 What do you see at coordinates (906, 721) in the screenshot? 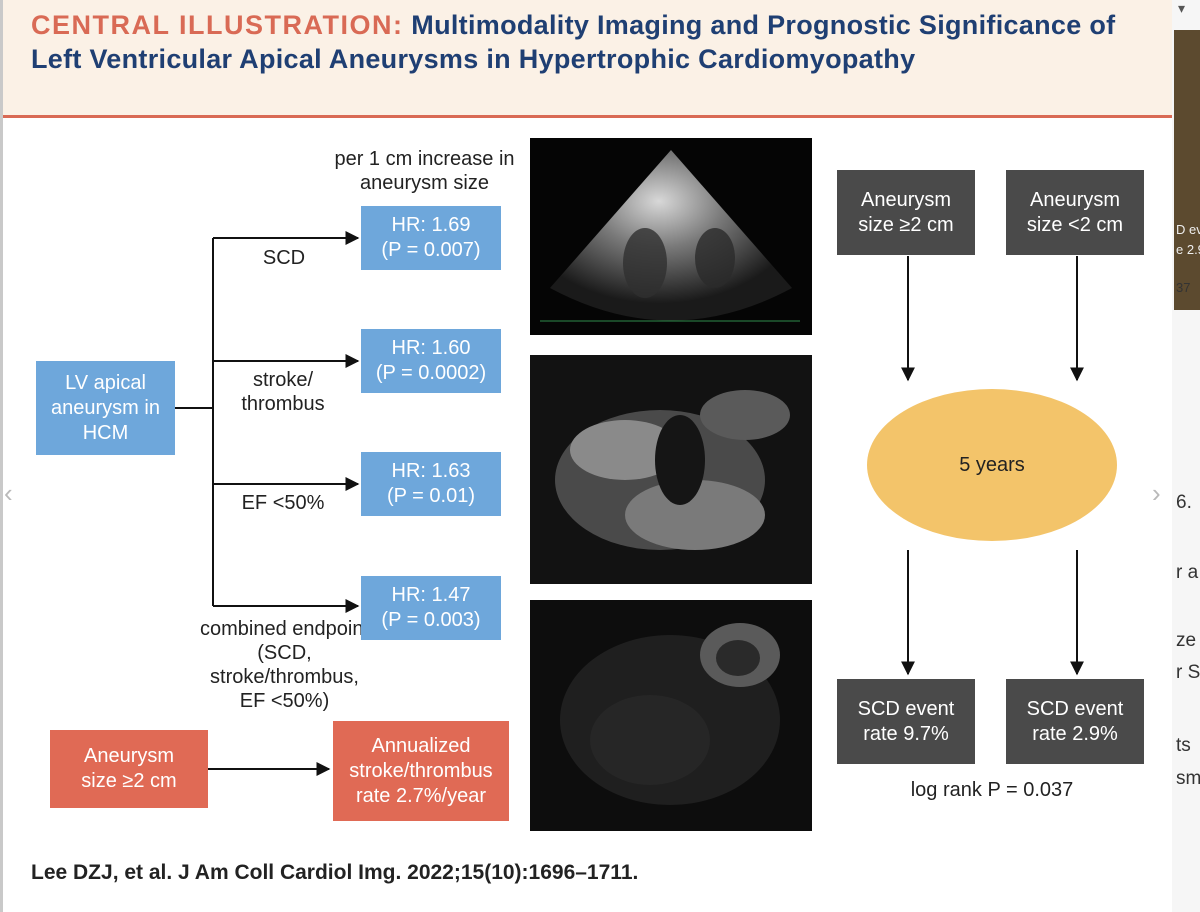
I see `scd-event-large-box: SCD event rate 9.7%` at bounding box center [906, 721].